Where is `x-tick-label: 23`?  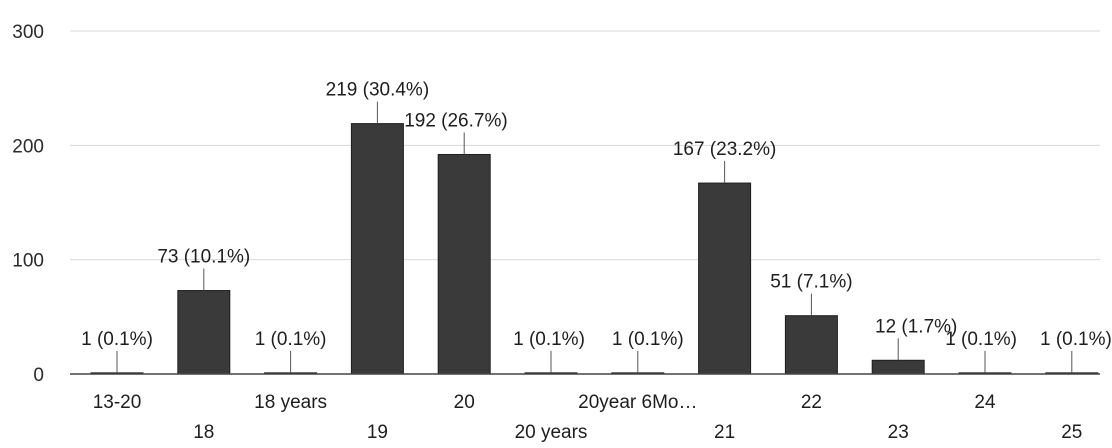
x-tick-label: 23 is located at coordinates (898, 432).